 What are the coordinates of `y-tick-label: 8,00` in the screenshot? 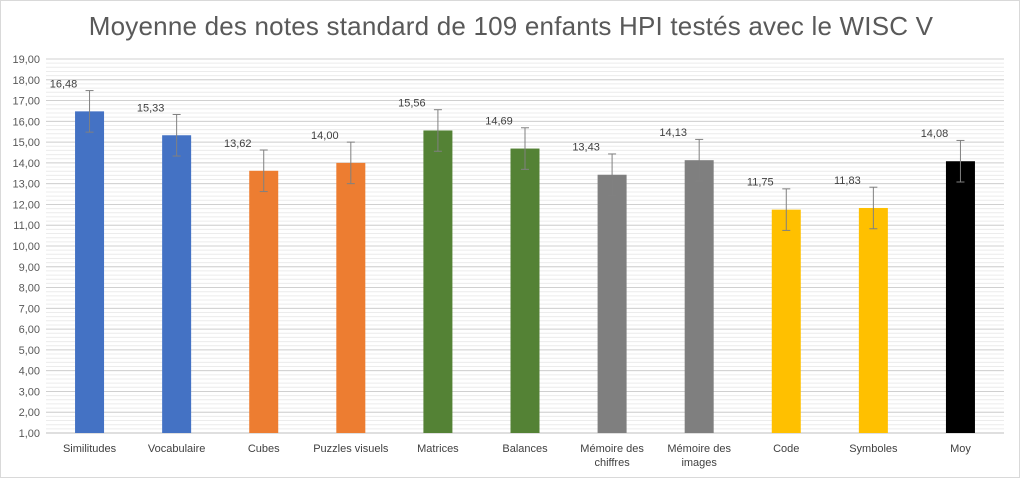 It's located at (29, 289).